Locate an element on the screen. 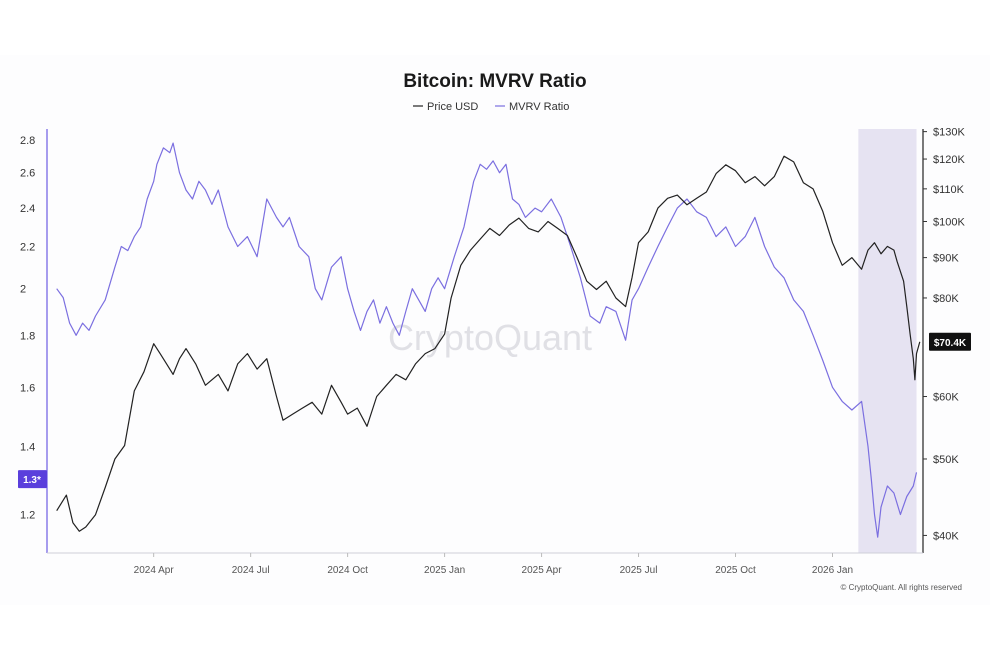  x-tick-label: 2025 Jul is located at coordinates (639, 570).